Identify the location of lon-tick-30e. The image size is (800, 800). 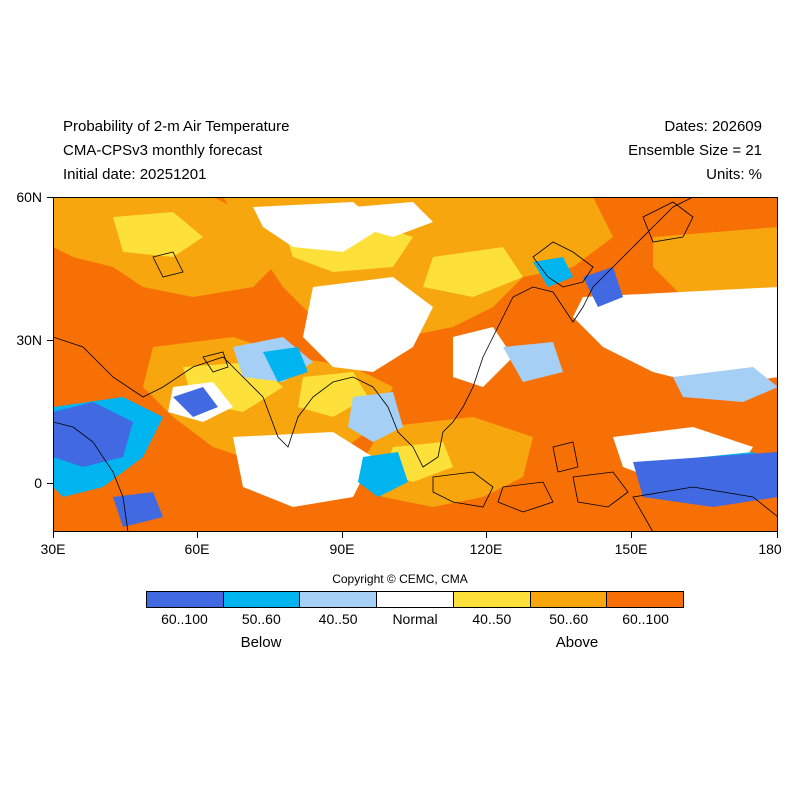
(53, 535).